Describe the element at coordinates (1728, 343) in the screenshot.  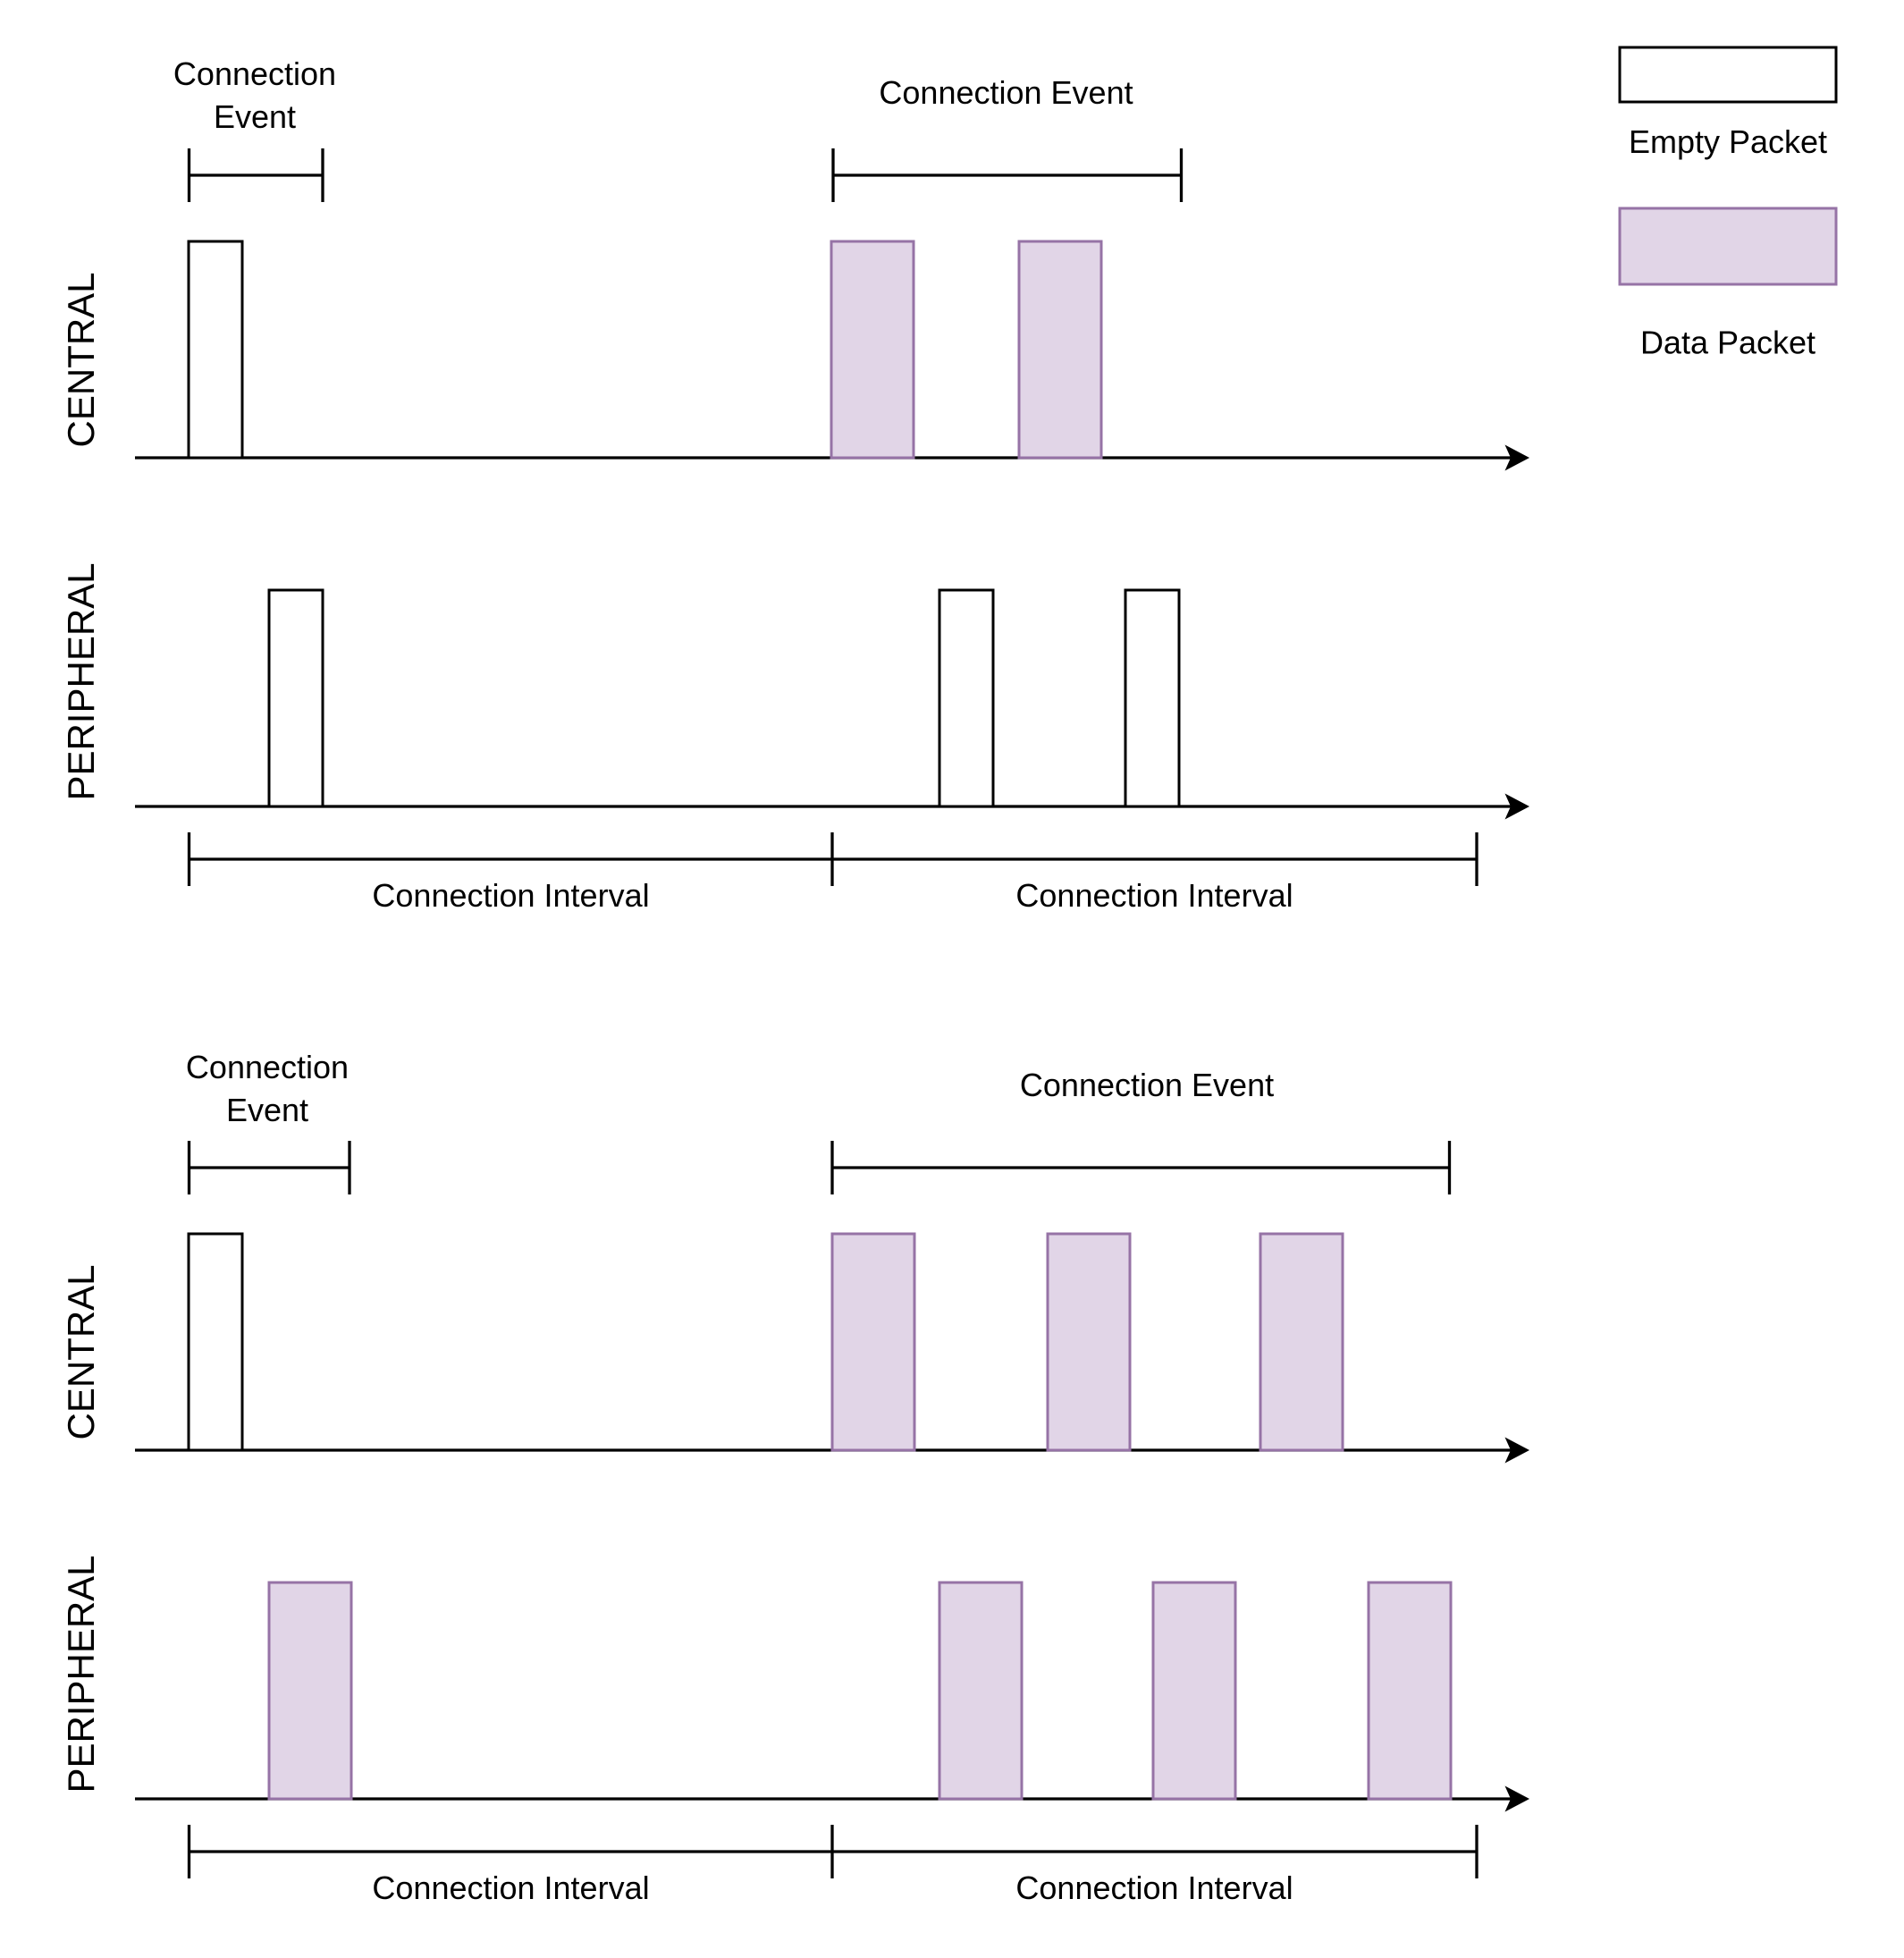
I see `svg-text: Data Packet` at that location.